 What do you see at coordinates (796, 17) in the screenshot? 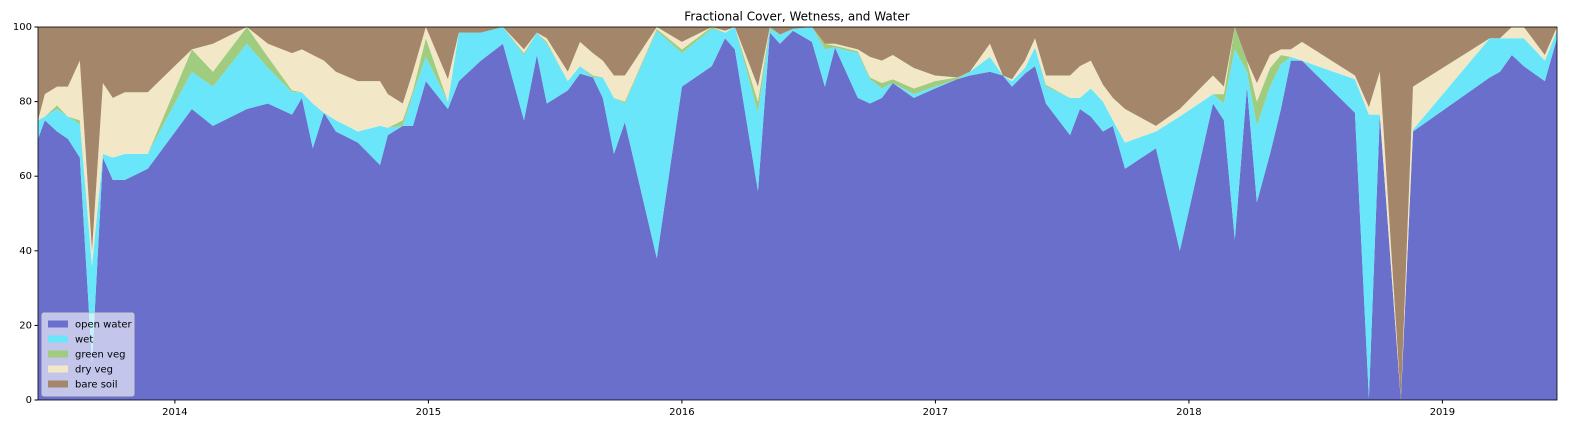
I see `chart-title: Fractional Cover, Wetness, and Water` at bounding box center [796, 17].